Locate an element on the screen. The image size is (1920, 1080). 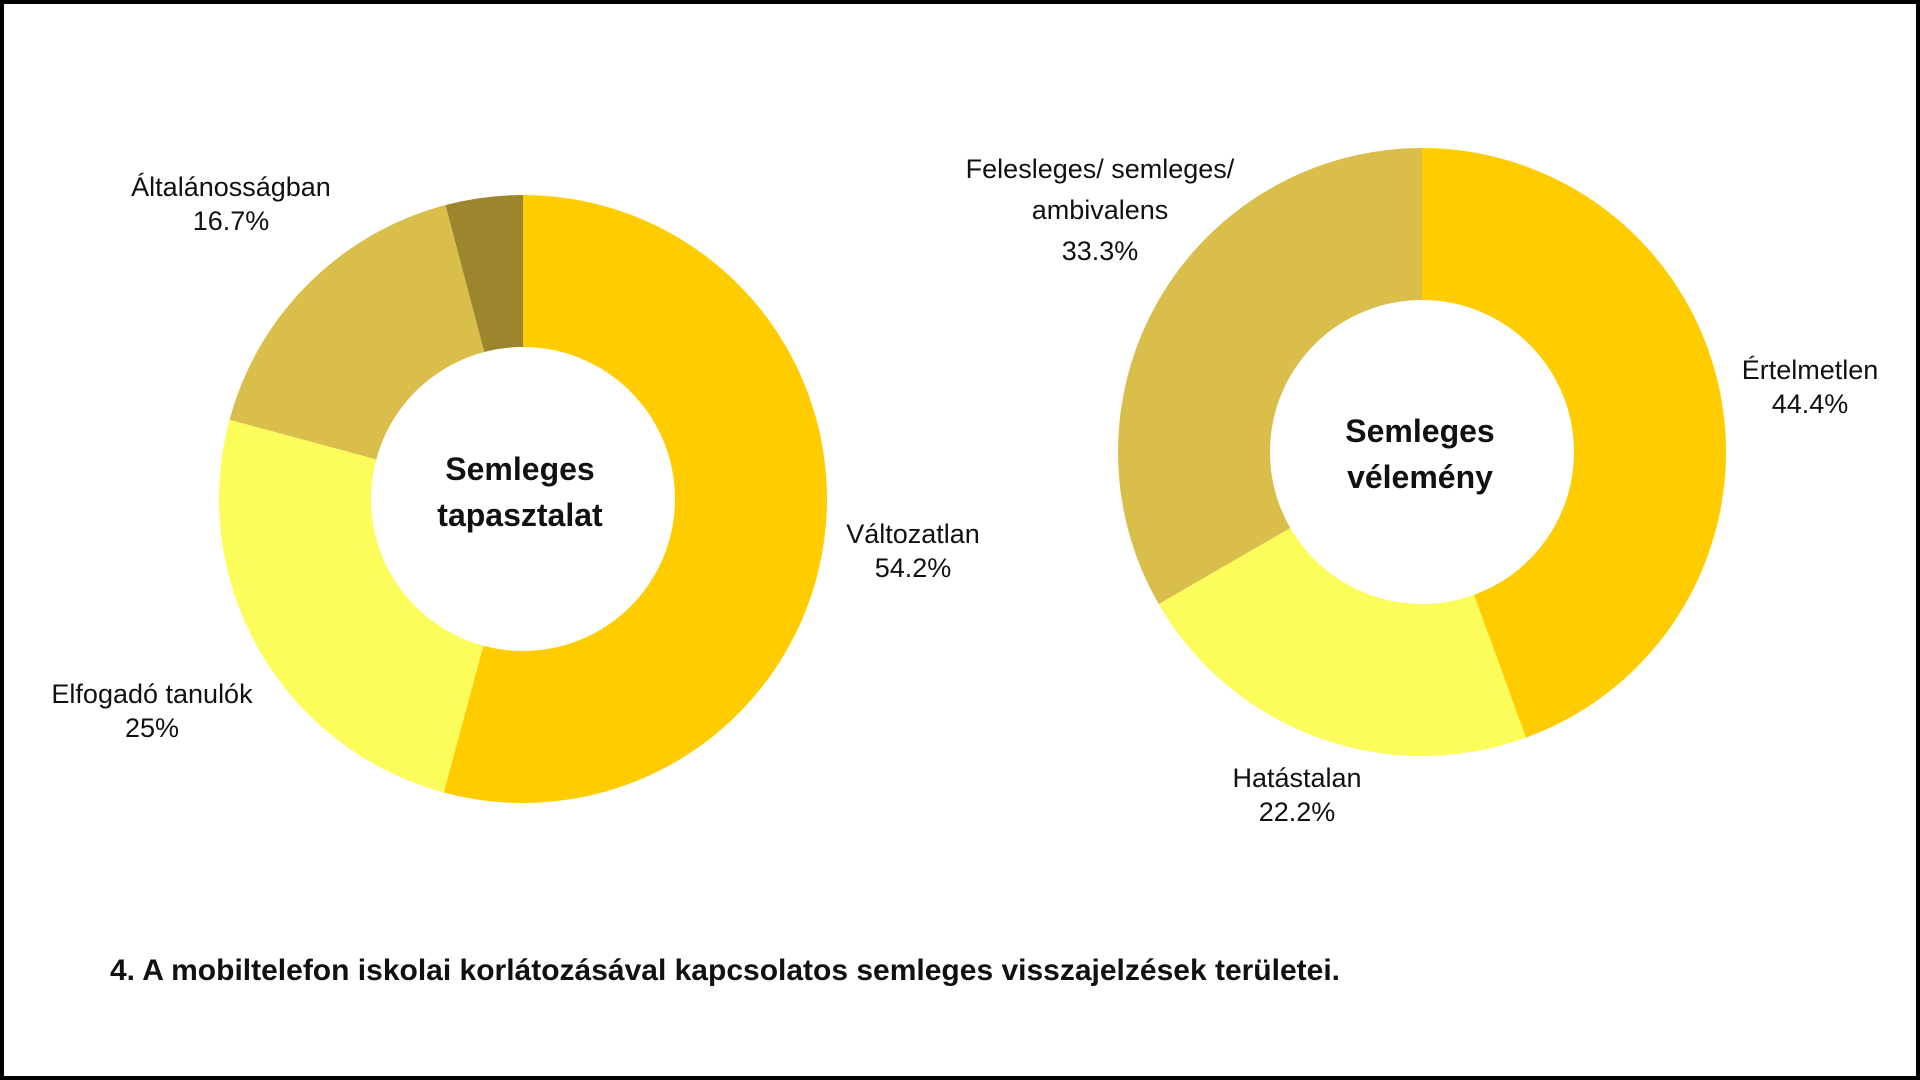
slice-label-name: Hatástalan is located at coordinates (1297, 778).